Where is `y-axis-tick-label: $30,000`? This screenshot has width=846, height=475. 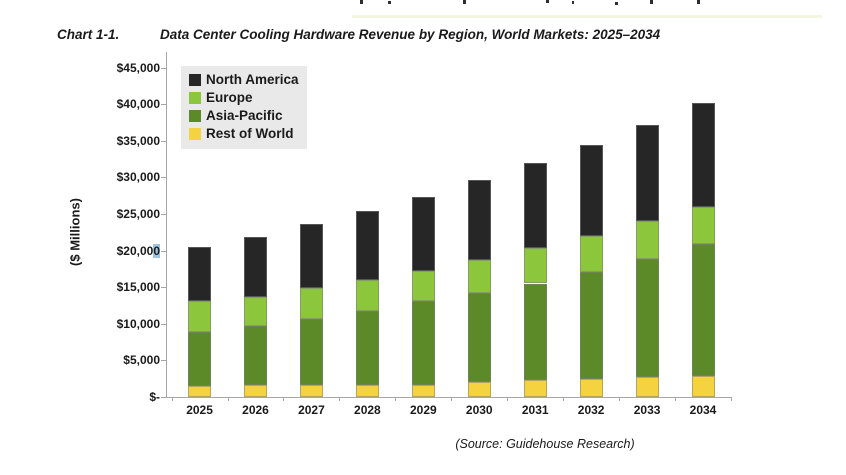 y-axis-tick-label: $30,000 is located at coordinates (138, 177).